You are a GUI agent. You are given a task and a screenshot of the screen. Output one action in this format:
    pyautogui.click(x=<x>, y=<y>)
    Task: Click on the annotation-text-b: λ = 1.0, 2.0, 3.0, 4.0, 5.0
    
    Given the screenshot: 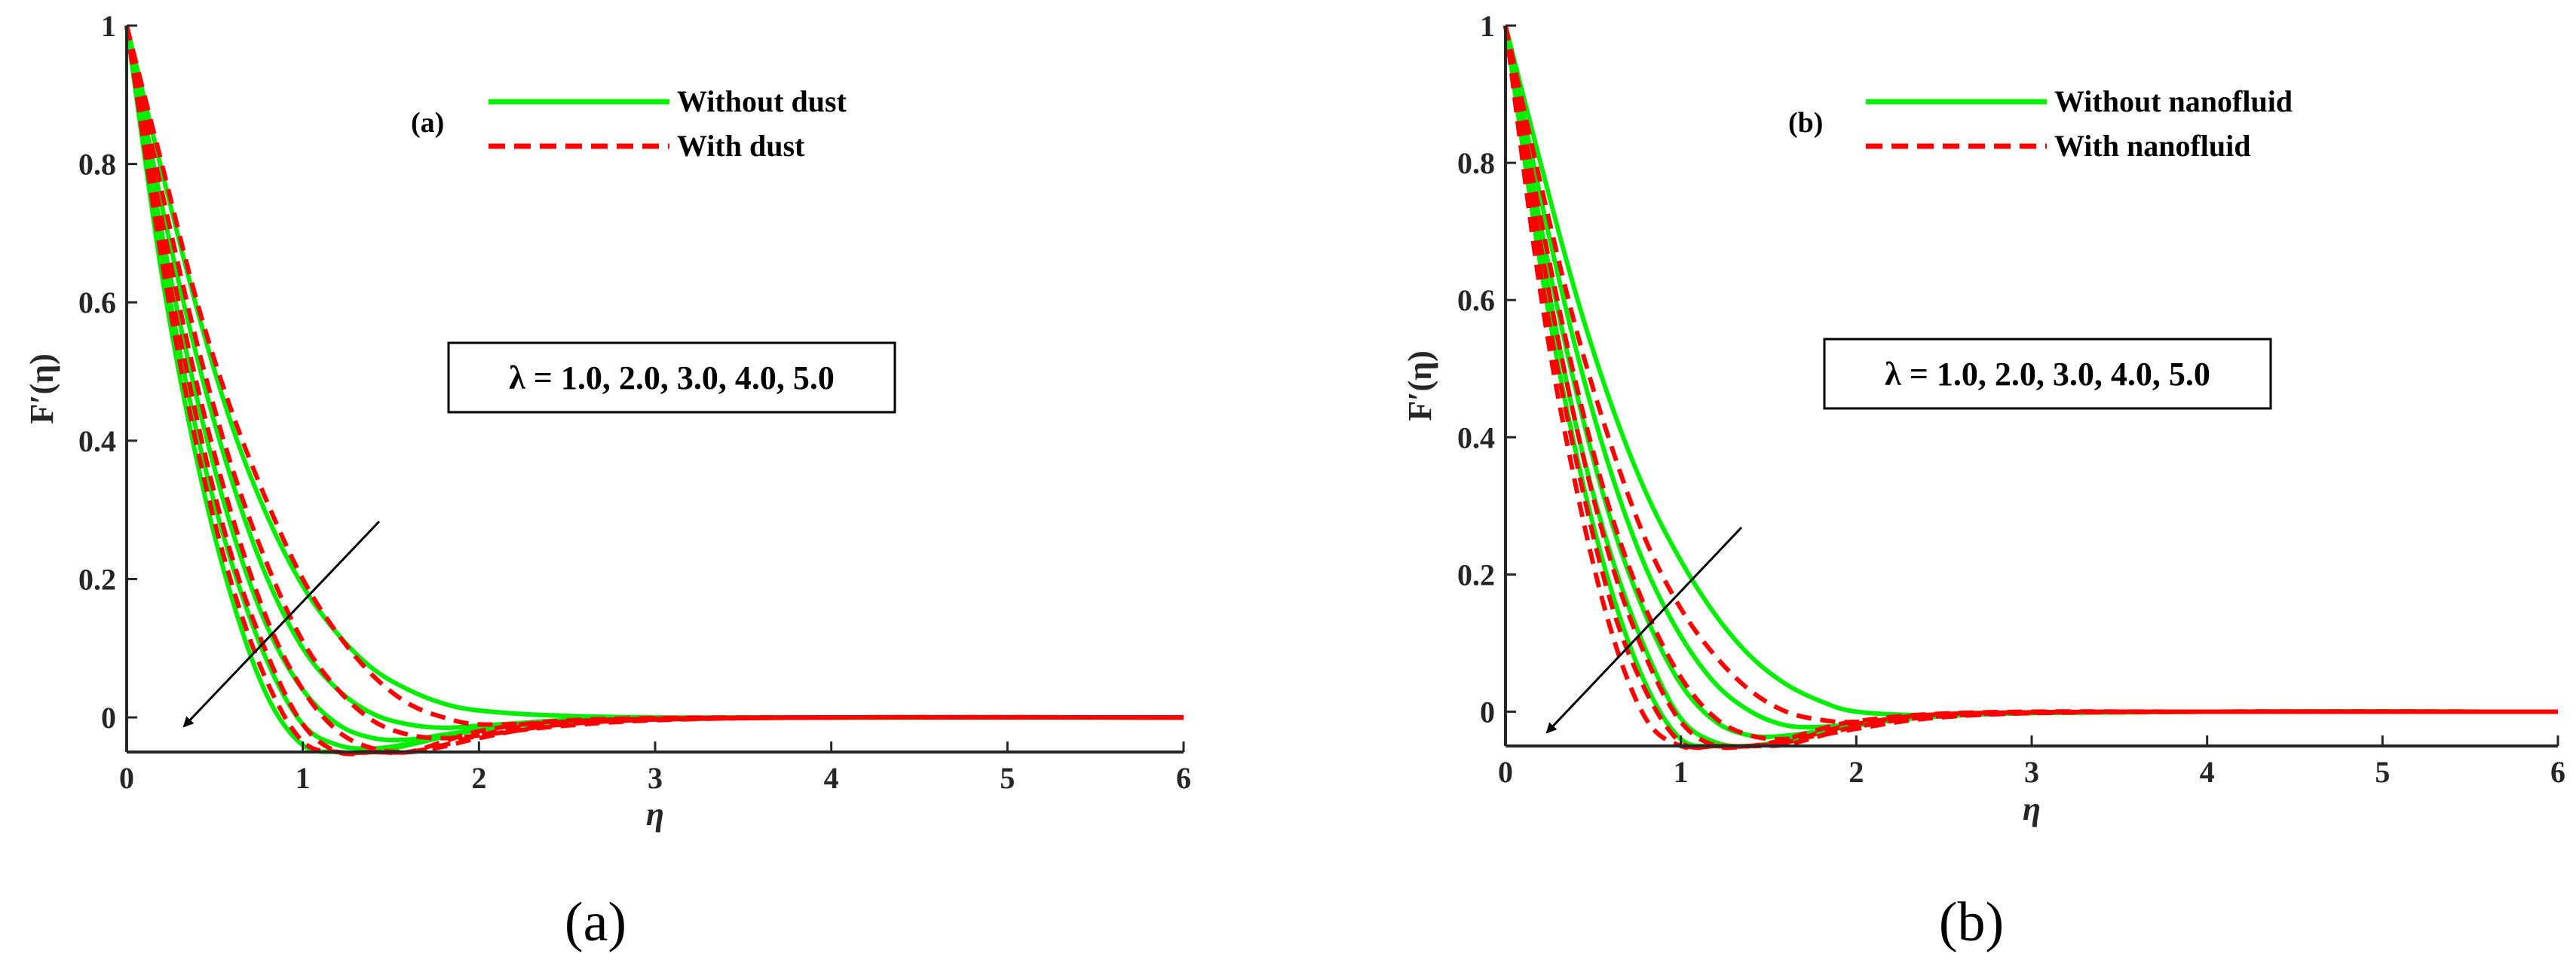 What is the action you would take?
    pyautogui.click(x=2047, y=374)
    